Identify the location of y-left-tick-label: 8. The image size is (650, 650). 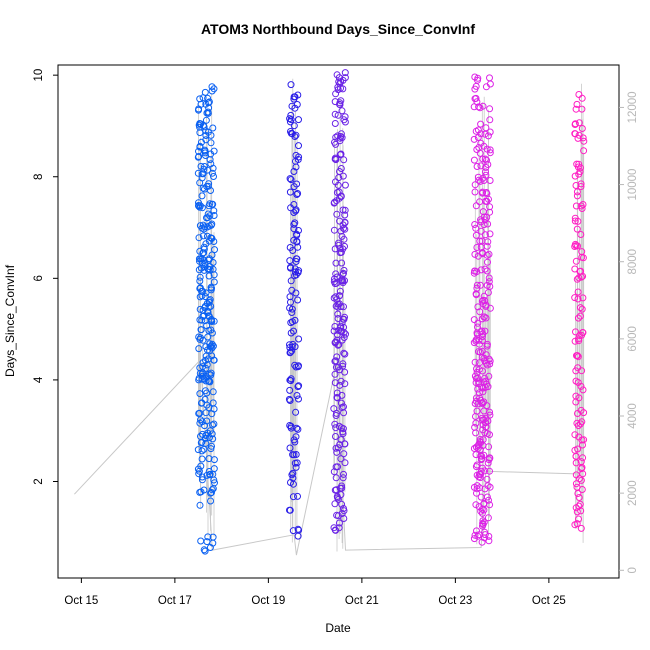
(39, 177).